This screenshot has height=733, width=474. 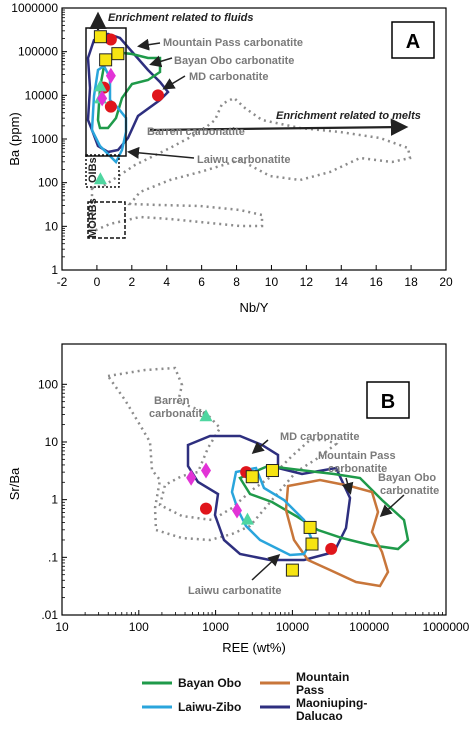 What do you see at coordinates (337, 533) in the screenshot?
I see `mountain-pass-field-b` at bounding box center [337, 533].